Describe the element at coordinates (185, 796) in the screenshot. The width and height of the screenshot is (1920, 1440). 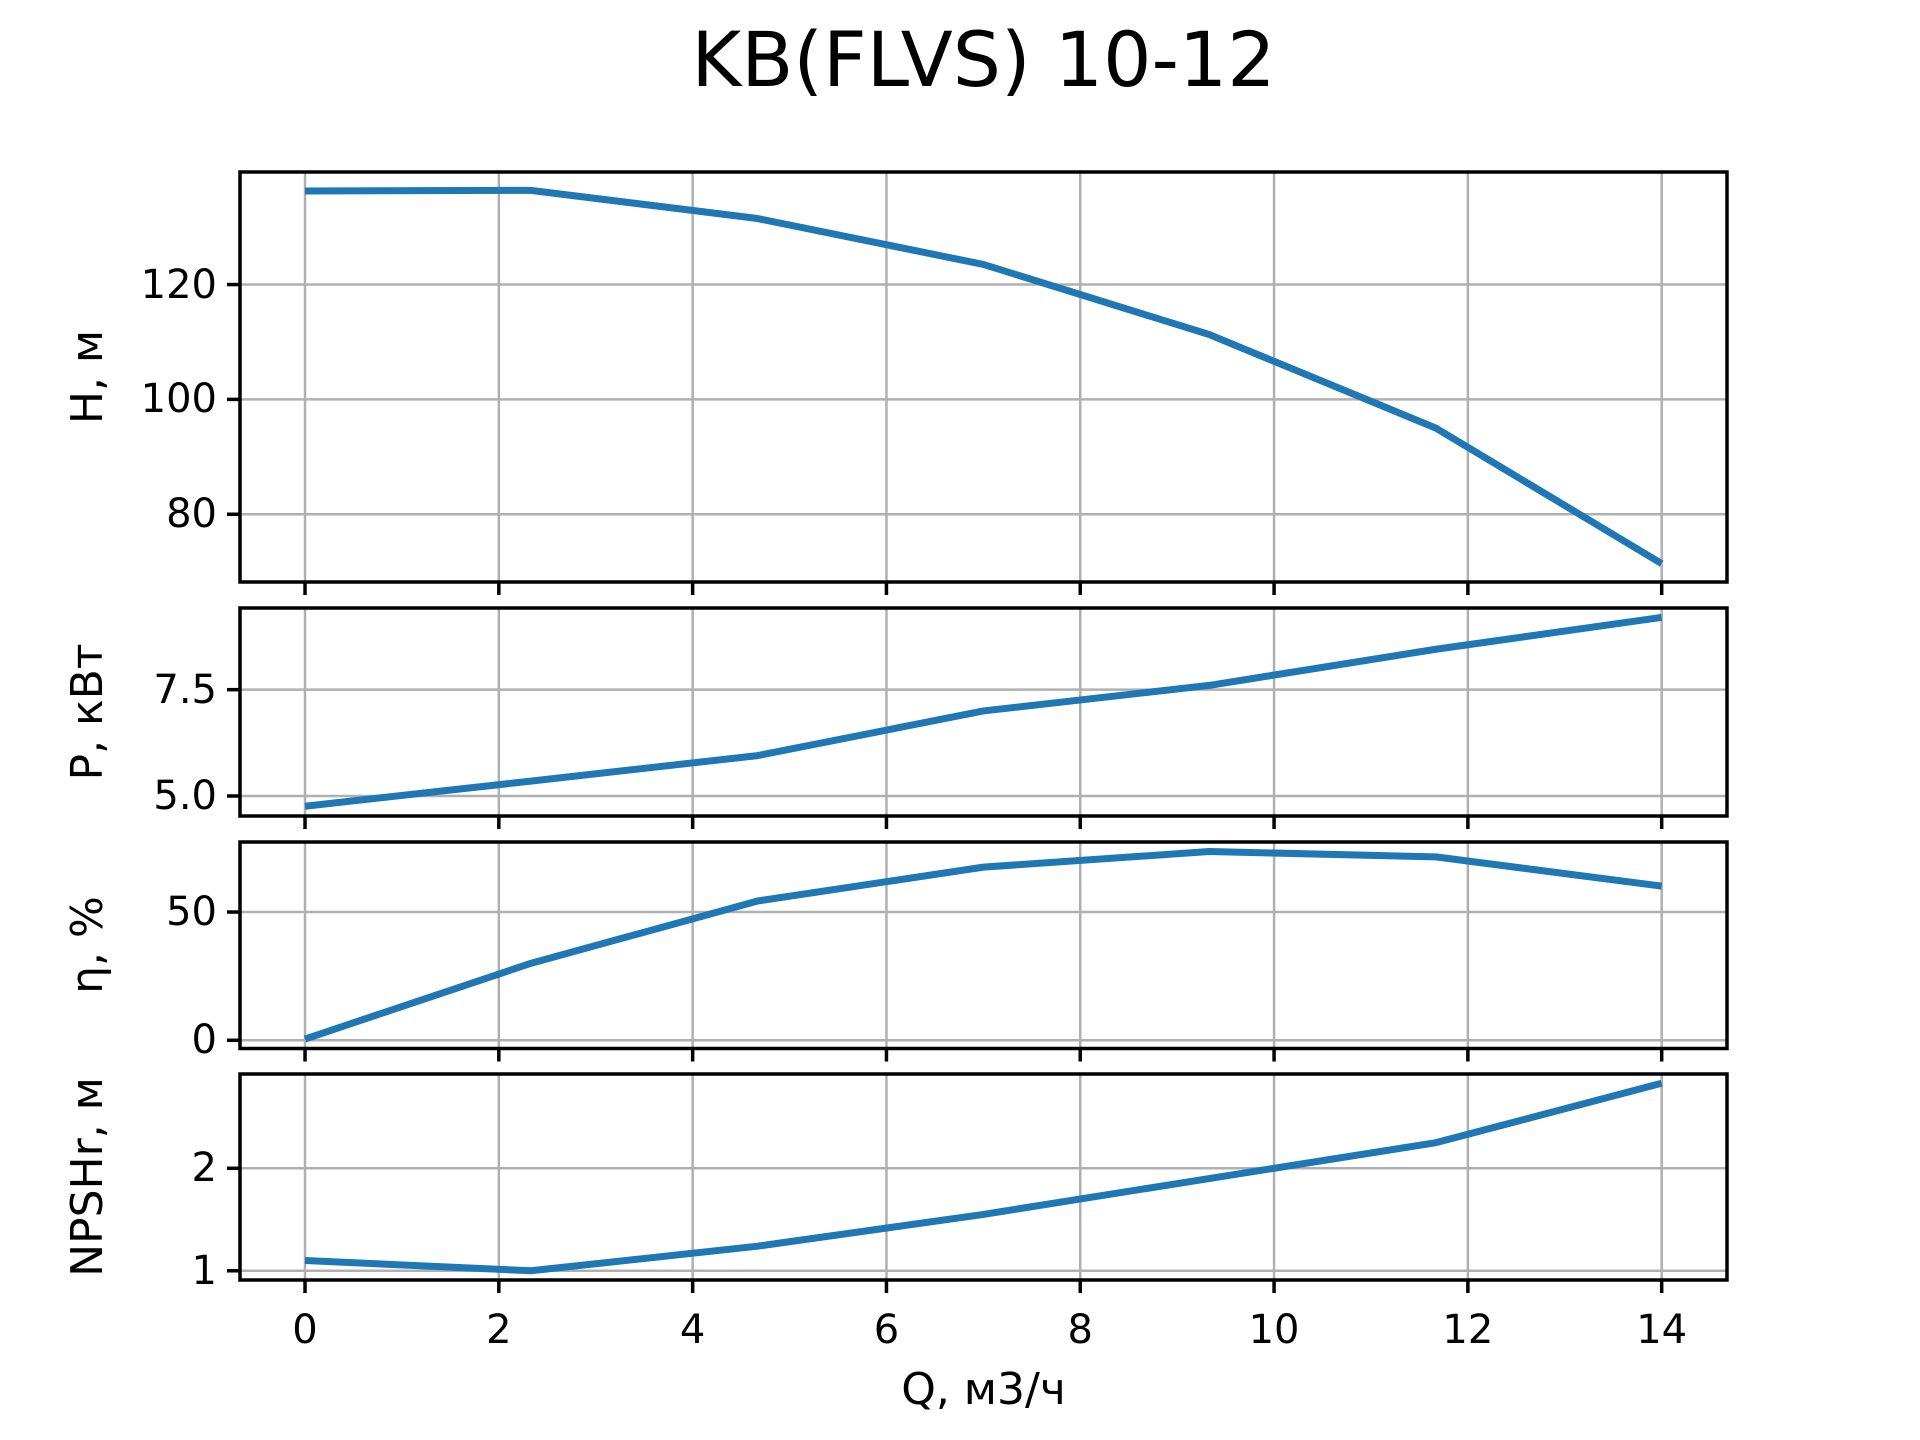
I see `y-tick-label: 5.0` at that location.